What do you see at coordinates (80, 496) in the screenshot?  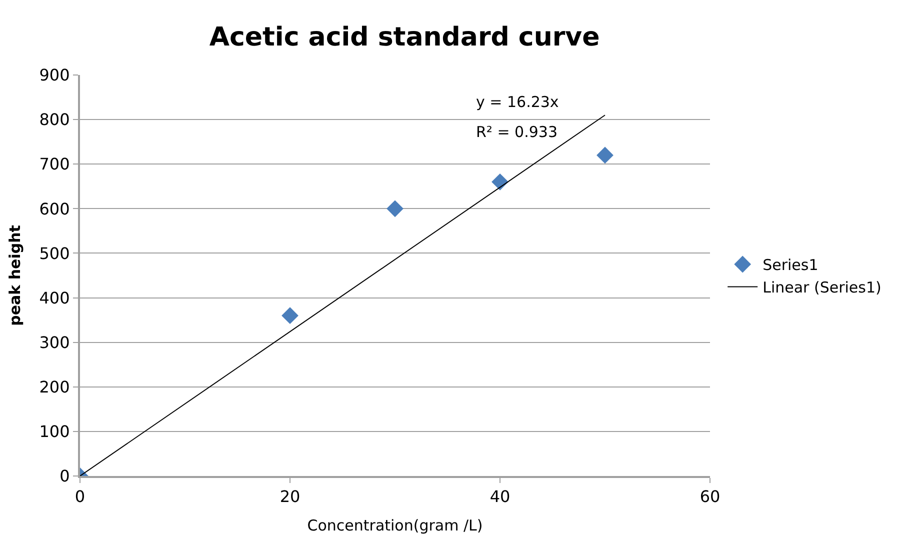 I see `x-tick-label: 0` at bounding box center [80, 496].